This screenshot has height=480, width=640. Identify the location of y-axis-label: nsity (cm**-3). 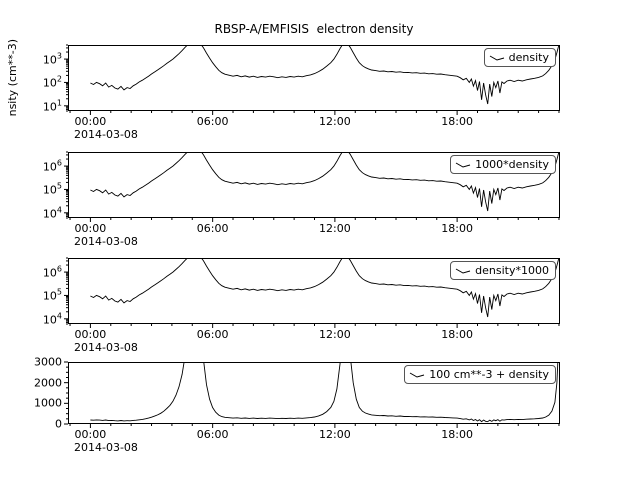
(12, 78).